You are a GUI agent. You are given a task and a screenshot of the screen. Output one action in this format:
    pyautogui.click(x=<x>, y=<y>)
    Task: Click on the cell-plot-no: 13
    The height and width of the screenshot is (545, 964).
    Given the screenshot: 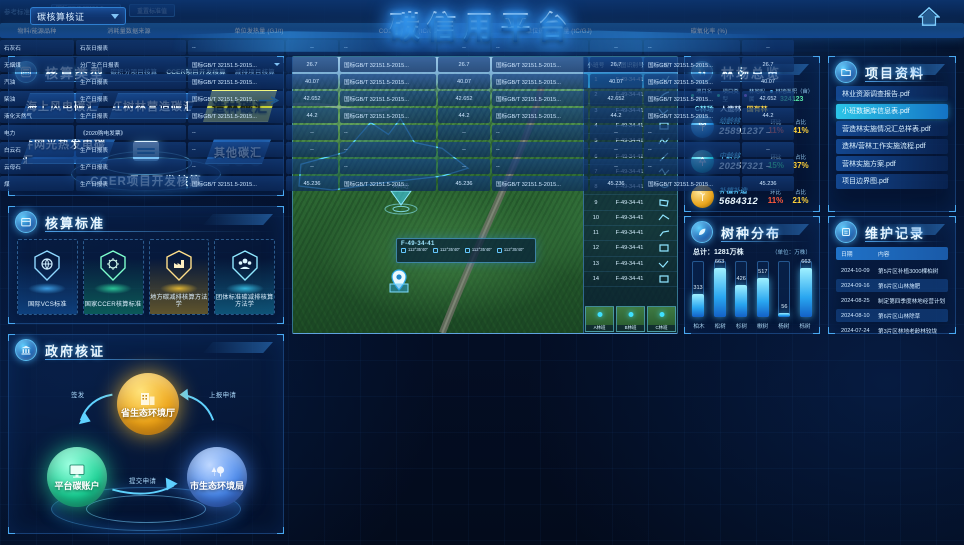 What is the action you would take?
    pyautogui.click(x=595, y=263)
    